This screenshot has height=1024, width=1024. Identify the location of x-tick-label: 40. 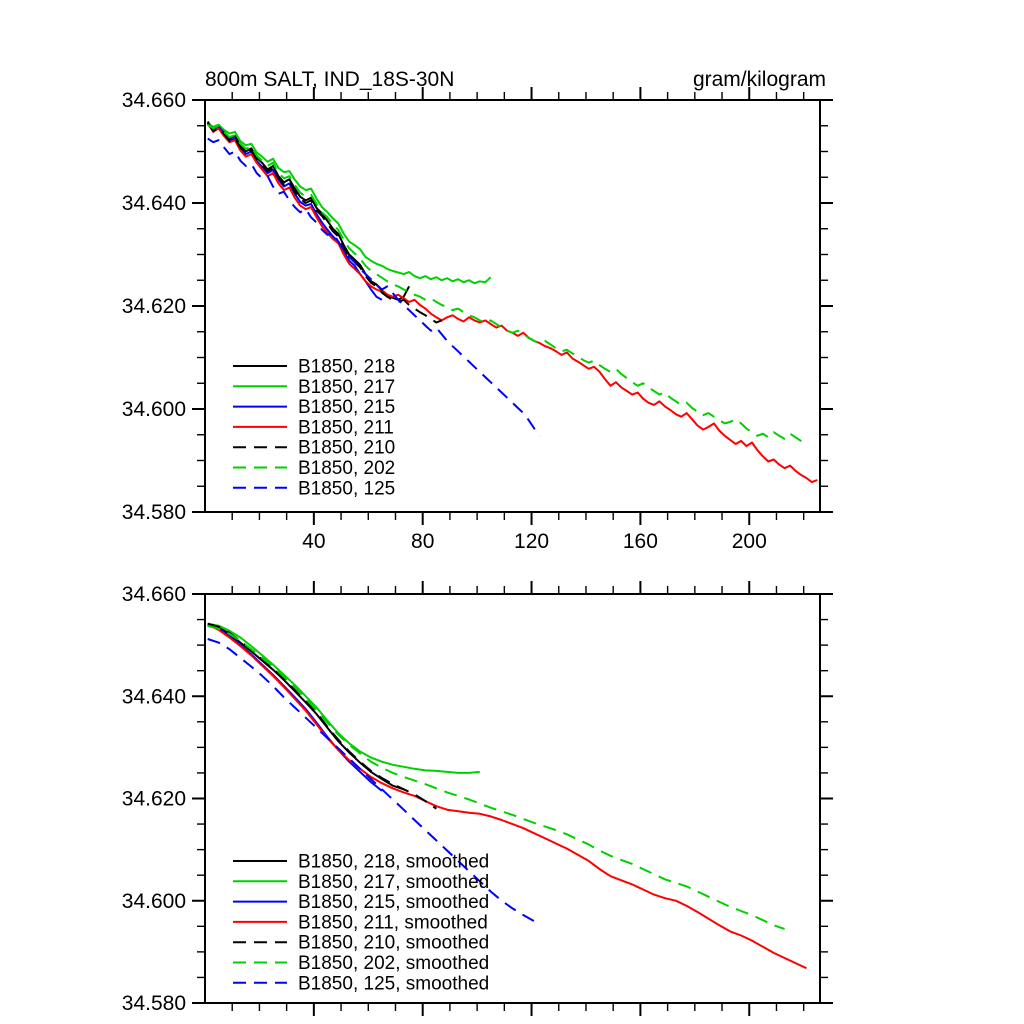
(313, 541).